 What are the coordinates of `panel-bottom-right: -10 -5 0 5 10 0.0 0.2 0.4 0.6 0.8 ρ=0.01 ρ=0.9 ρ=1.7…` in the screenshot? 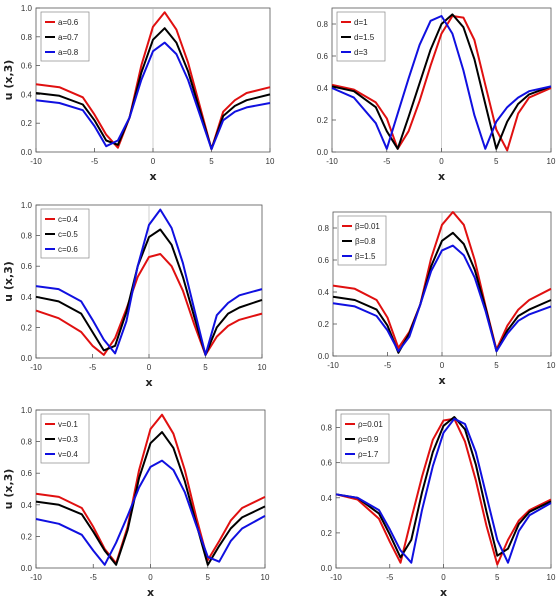 It's located at (438, 504).